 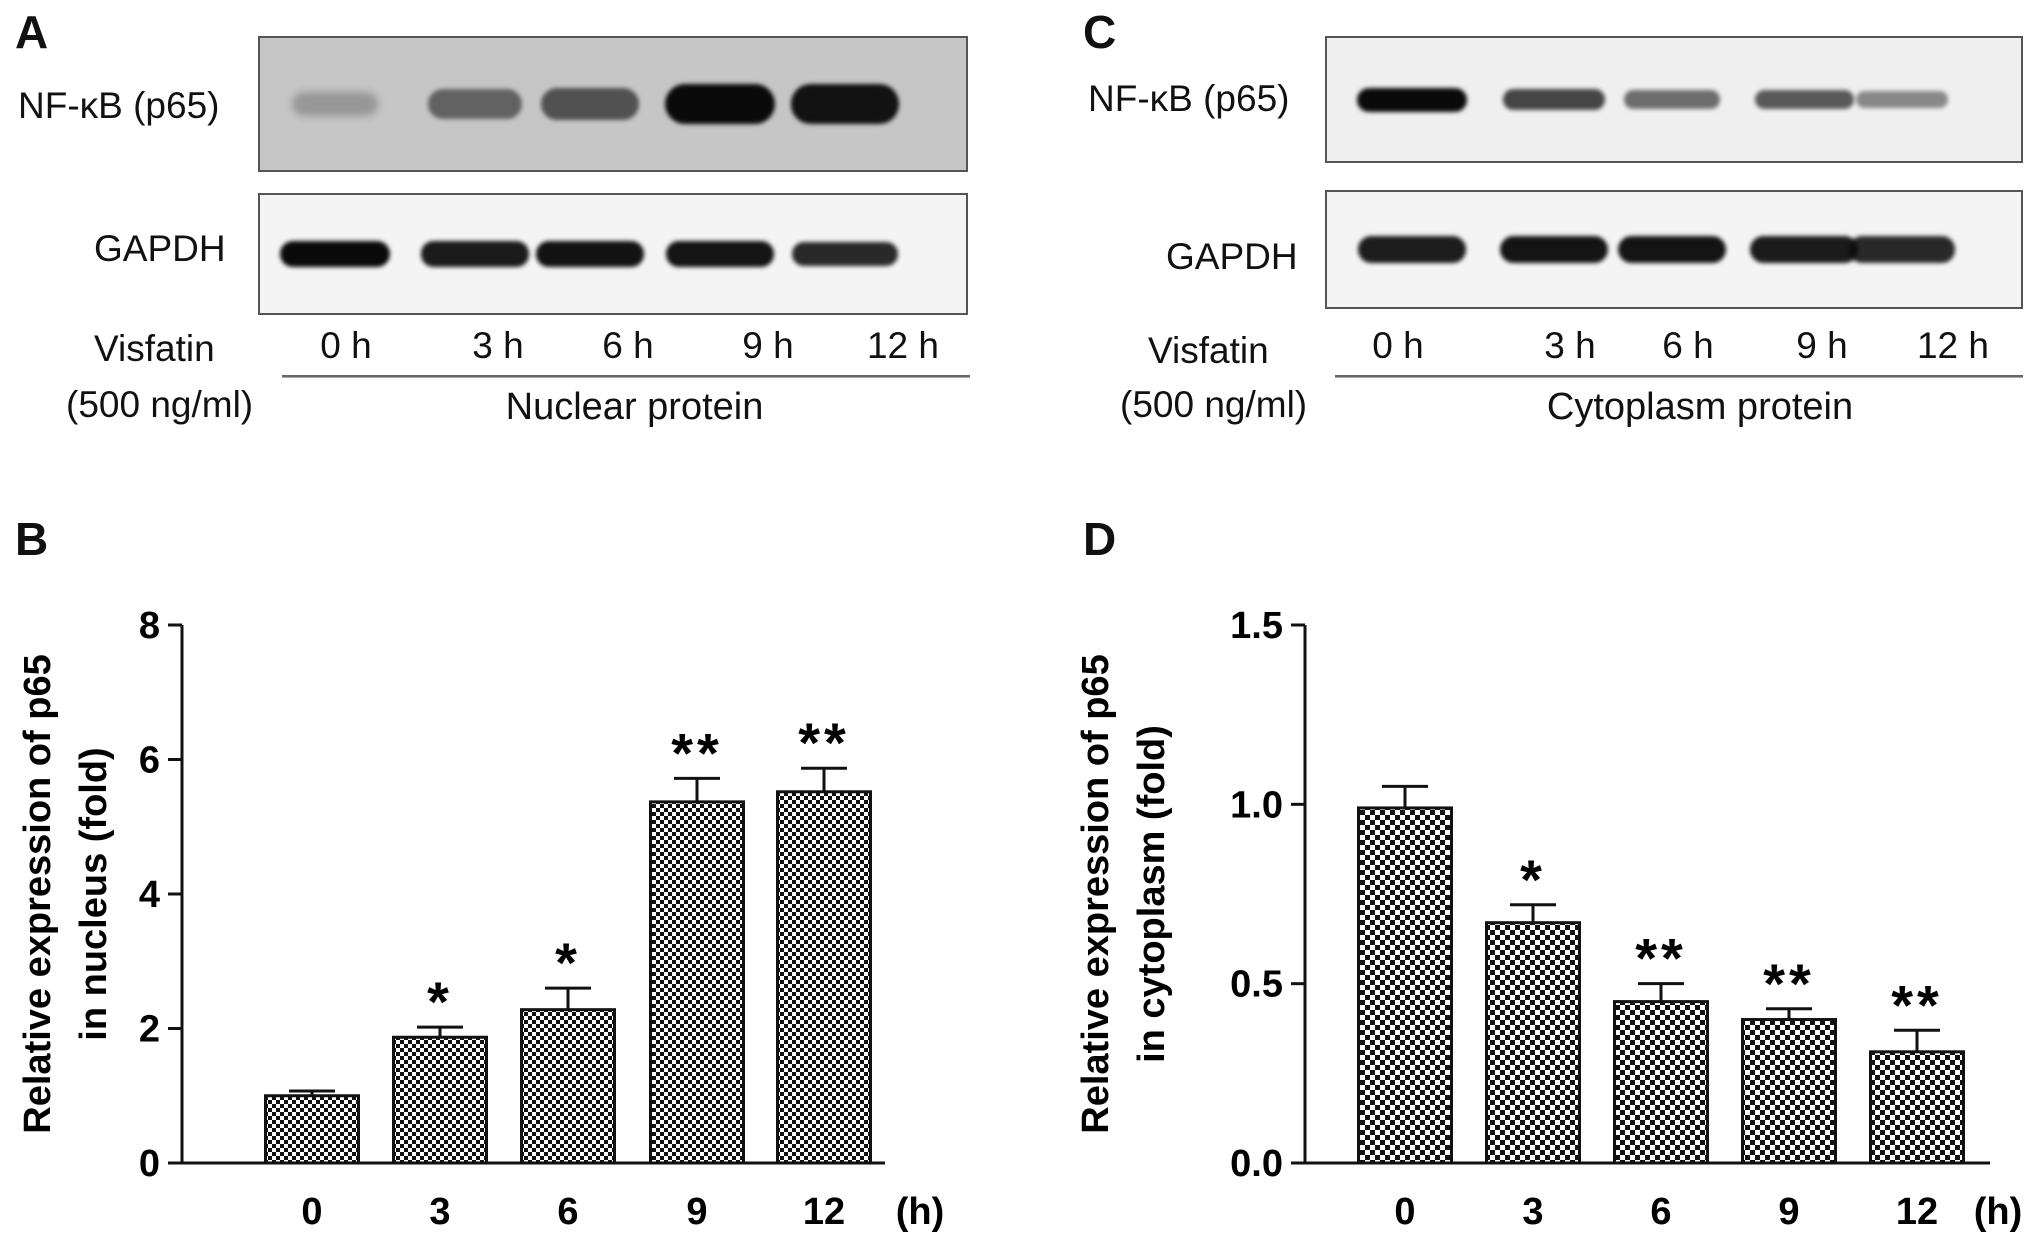 I want to click on blot-gapdh-nuclear, so click(x=613, y=254).